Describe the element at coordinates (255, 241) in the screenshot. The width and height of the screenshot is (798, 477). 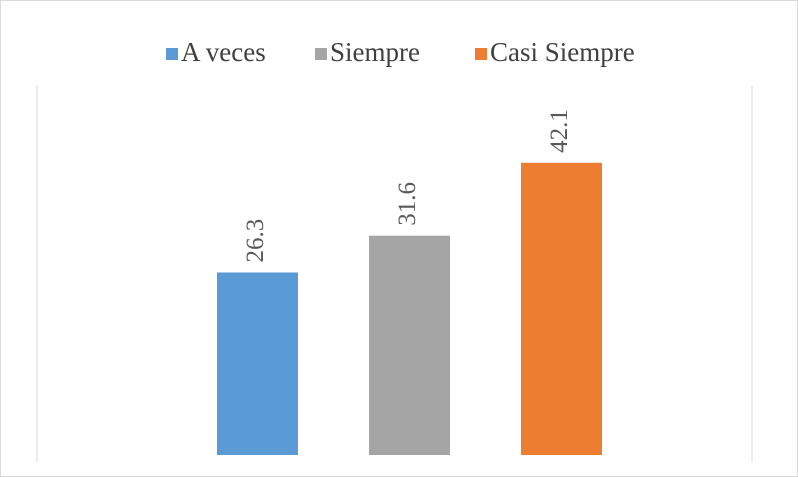
I see `data-label: 26.3` at that location.